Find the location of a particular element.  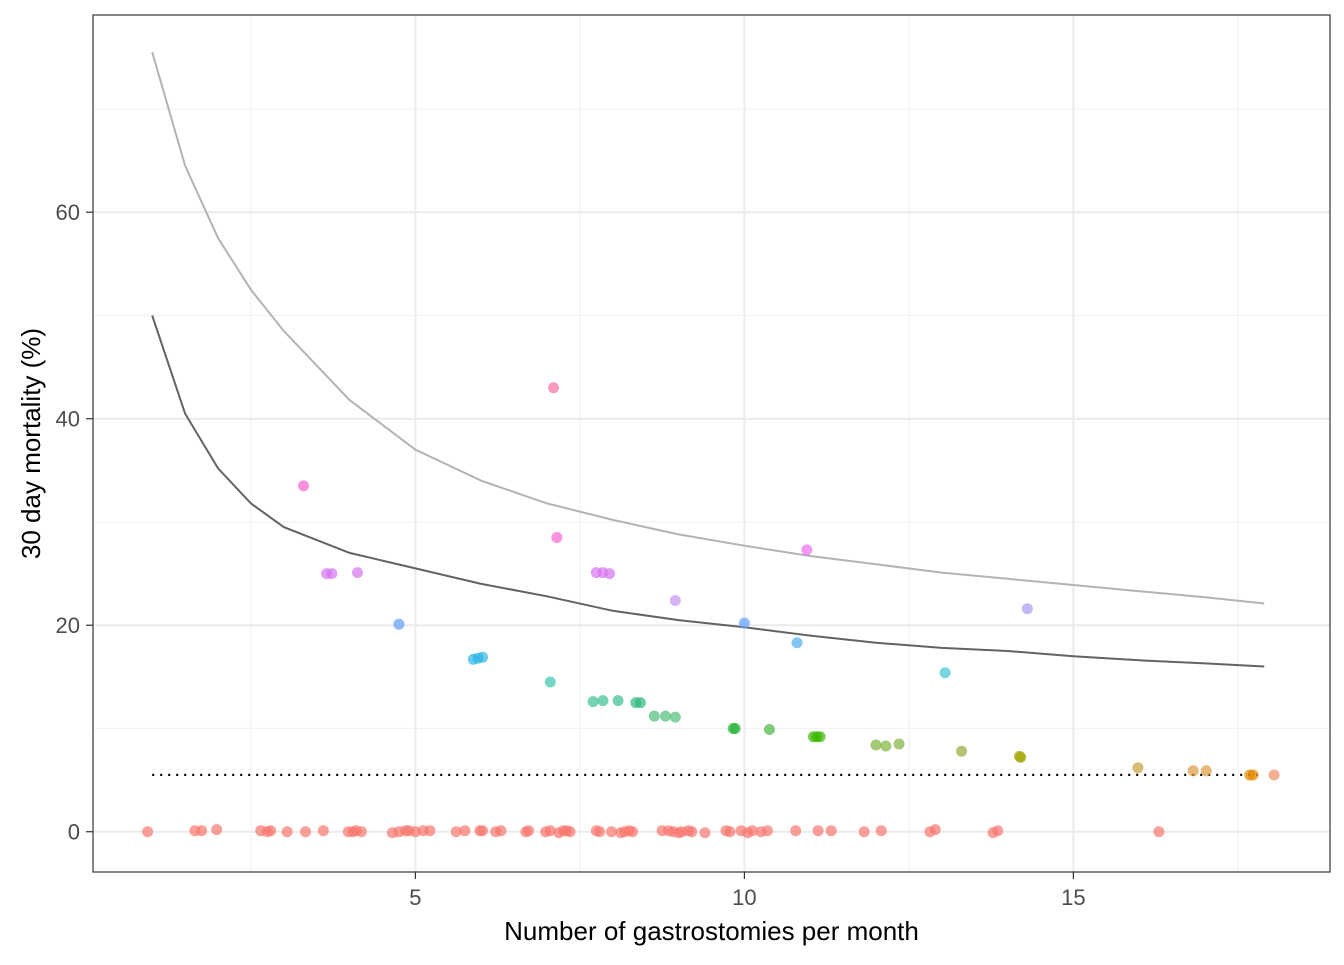

y-tick-label: 20 is located at coordinates (68, 625).